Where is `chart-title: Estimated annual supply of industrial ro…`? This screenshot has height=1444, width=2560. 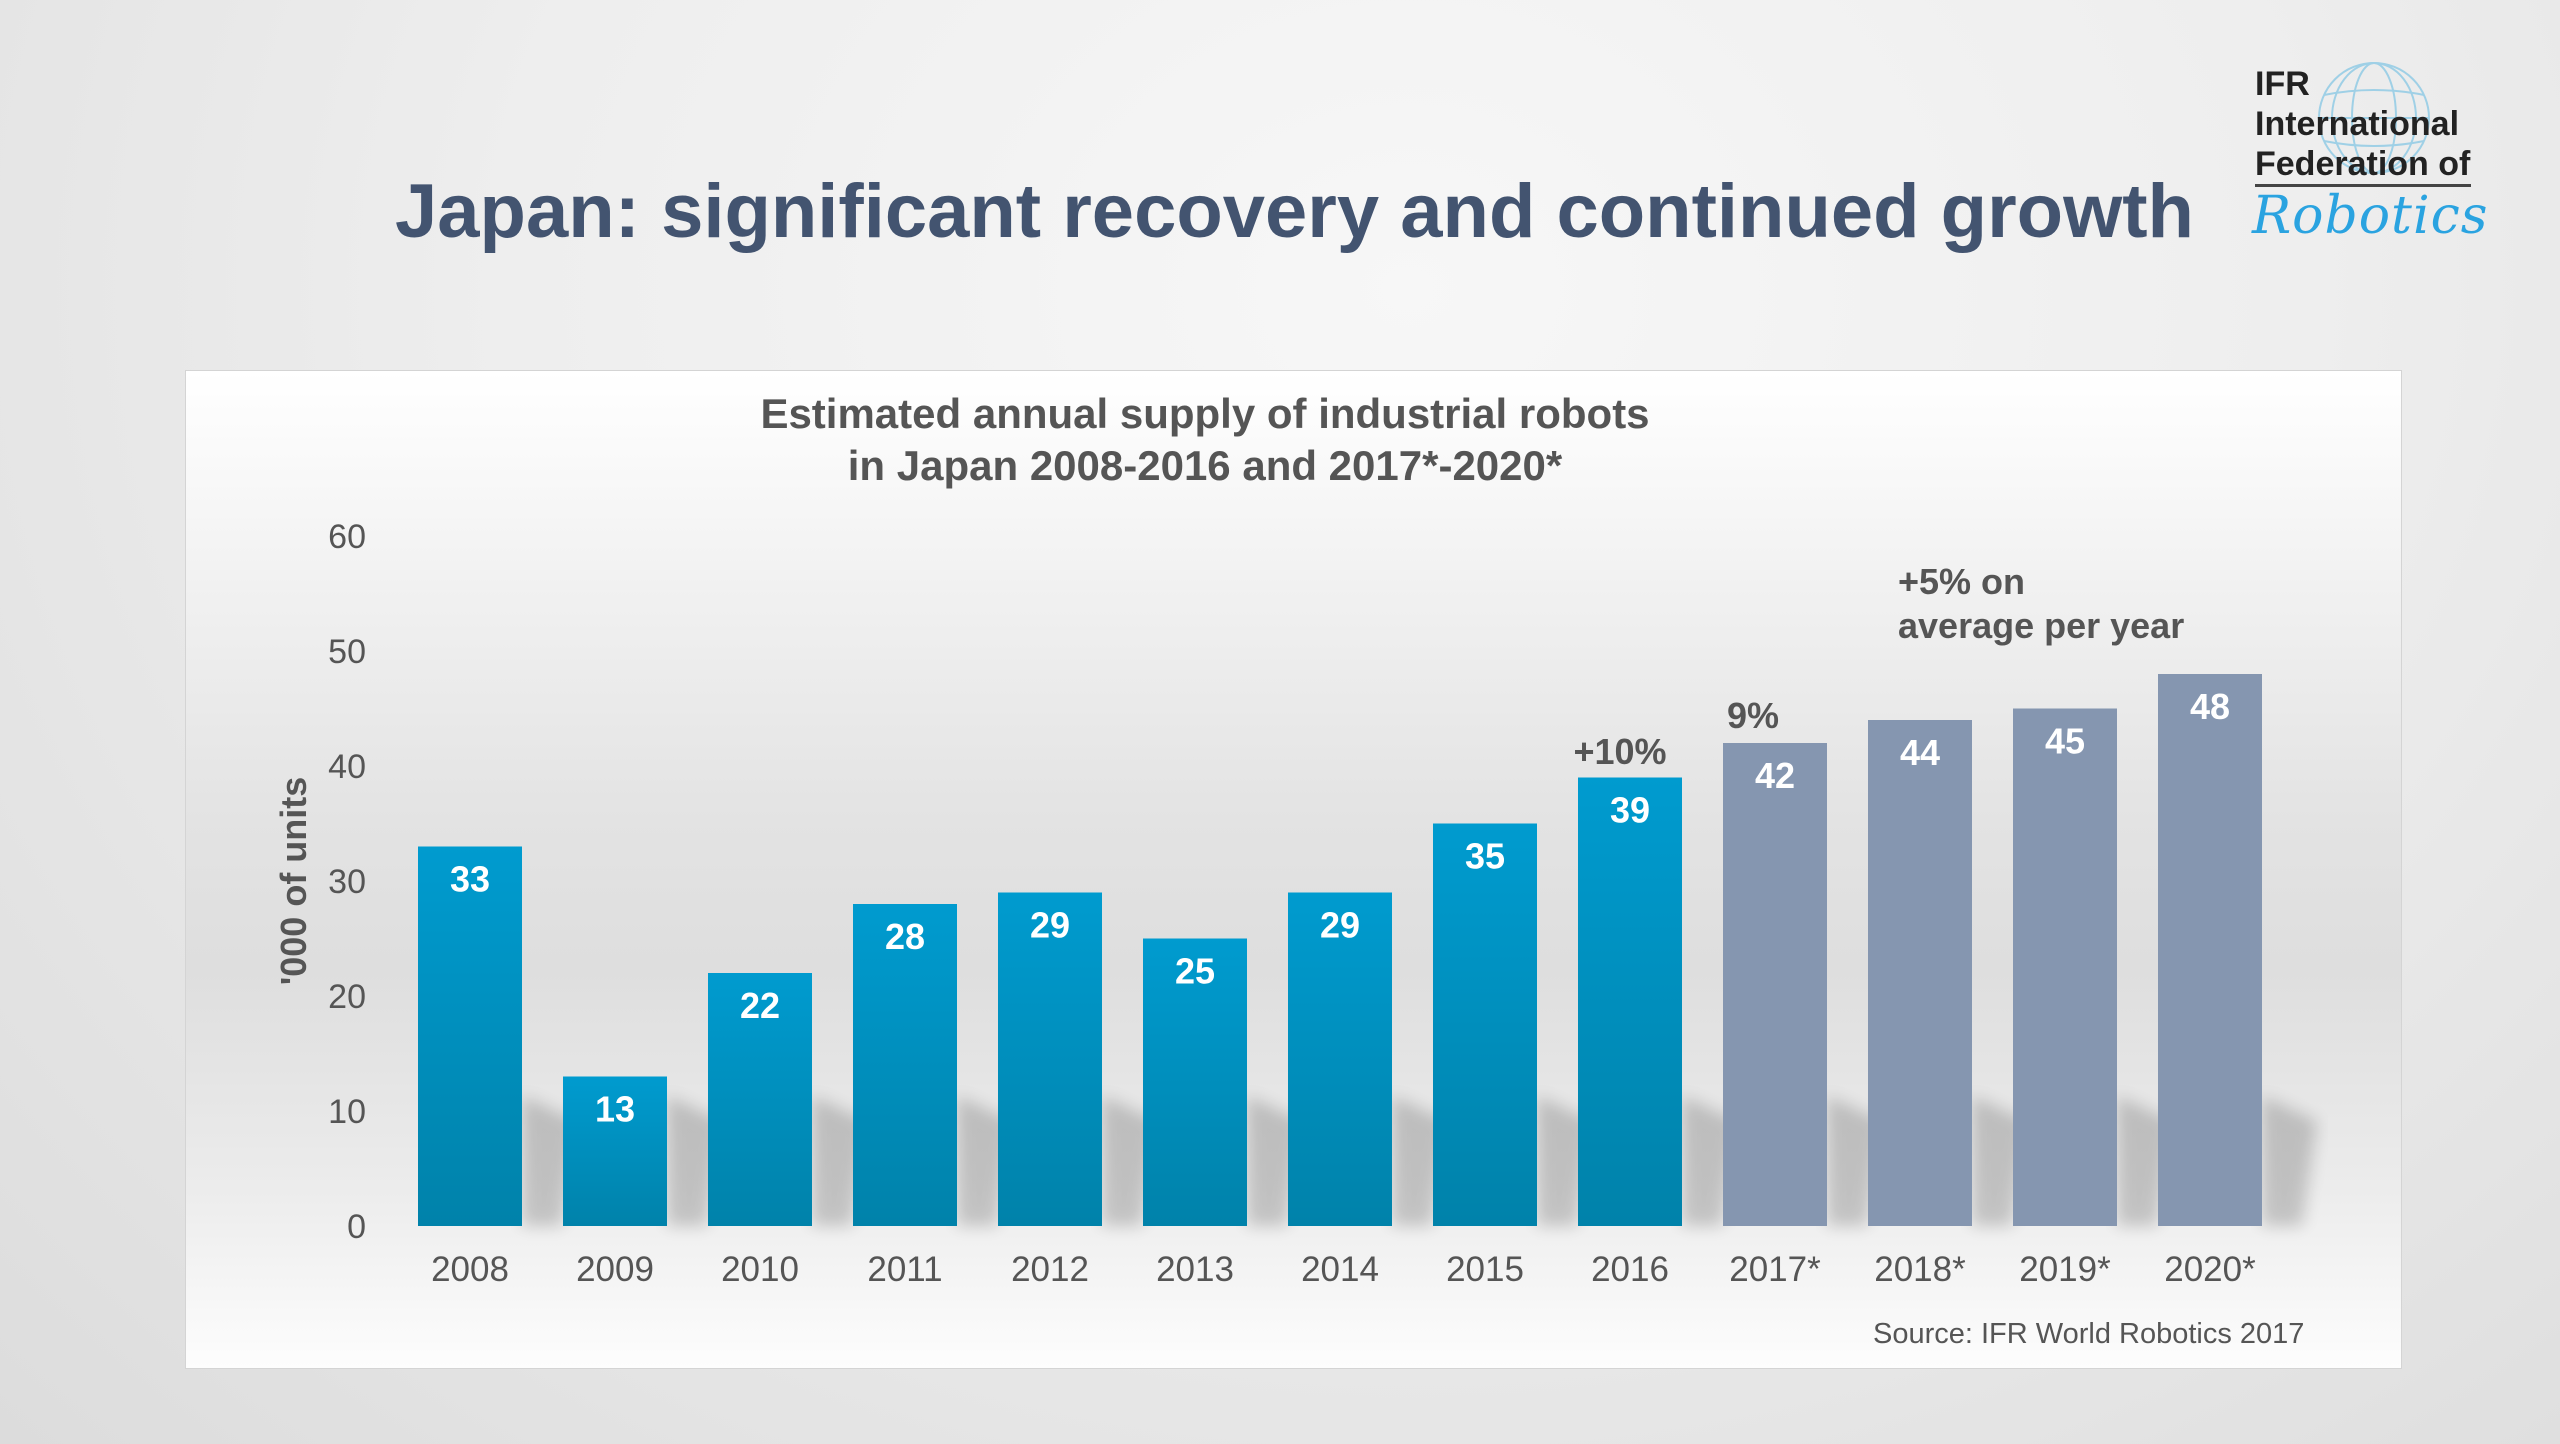
chart-title: Estimated annual supply of industrial ro… is located at coordinates (1205, 440).